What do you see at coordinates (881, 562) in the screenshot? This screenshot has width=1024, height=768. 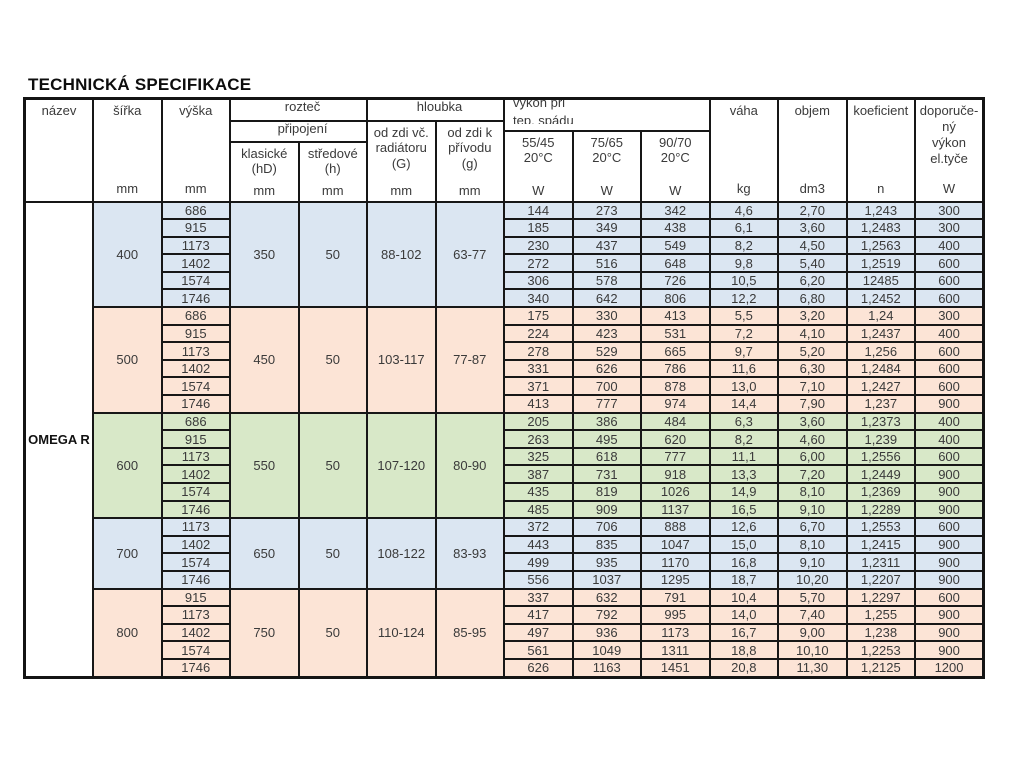 I see `cell-coefficient: 1,2311` at bounding box center [881, 562].